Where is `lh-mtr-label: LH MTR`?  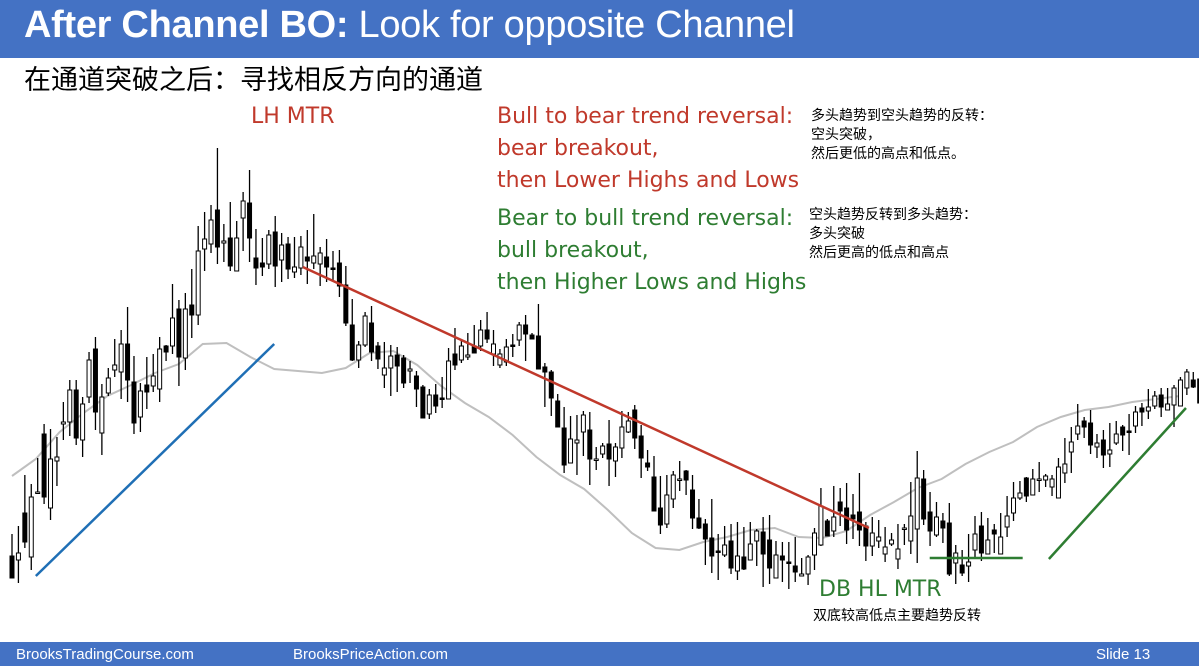
lh-mtr-label: LH MTR is located at coordinates (293, 116).